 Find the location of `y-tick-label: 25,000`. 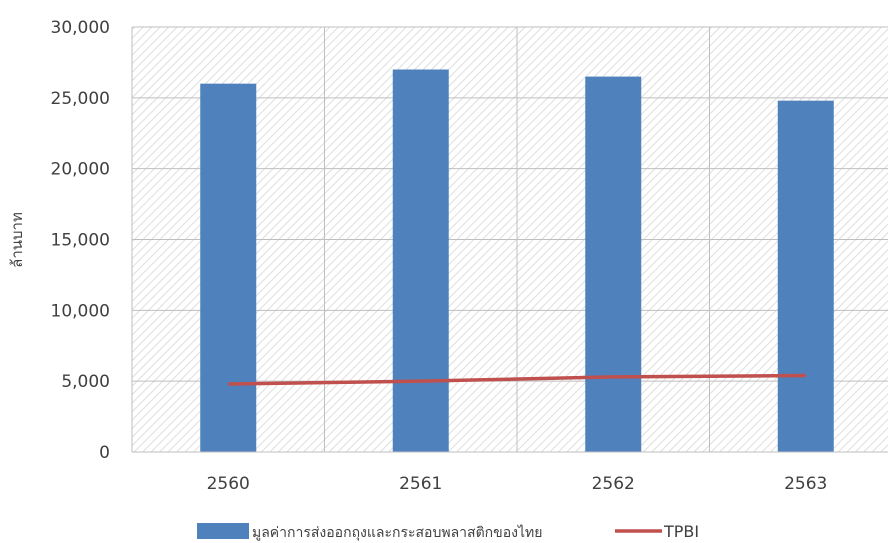

y-tick-label: 25,000 is located at coordinates (80, 99).